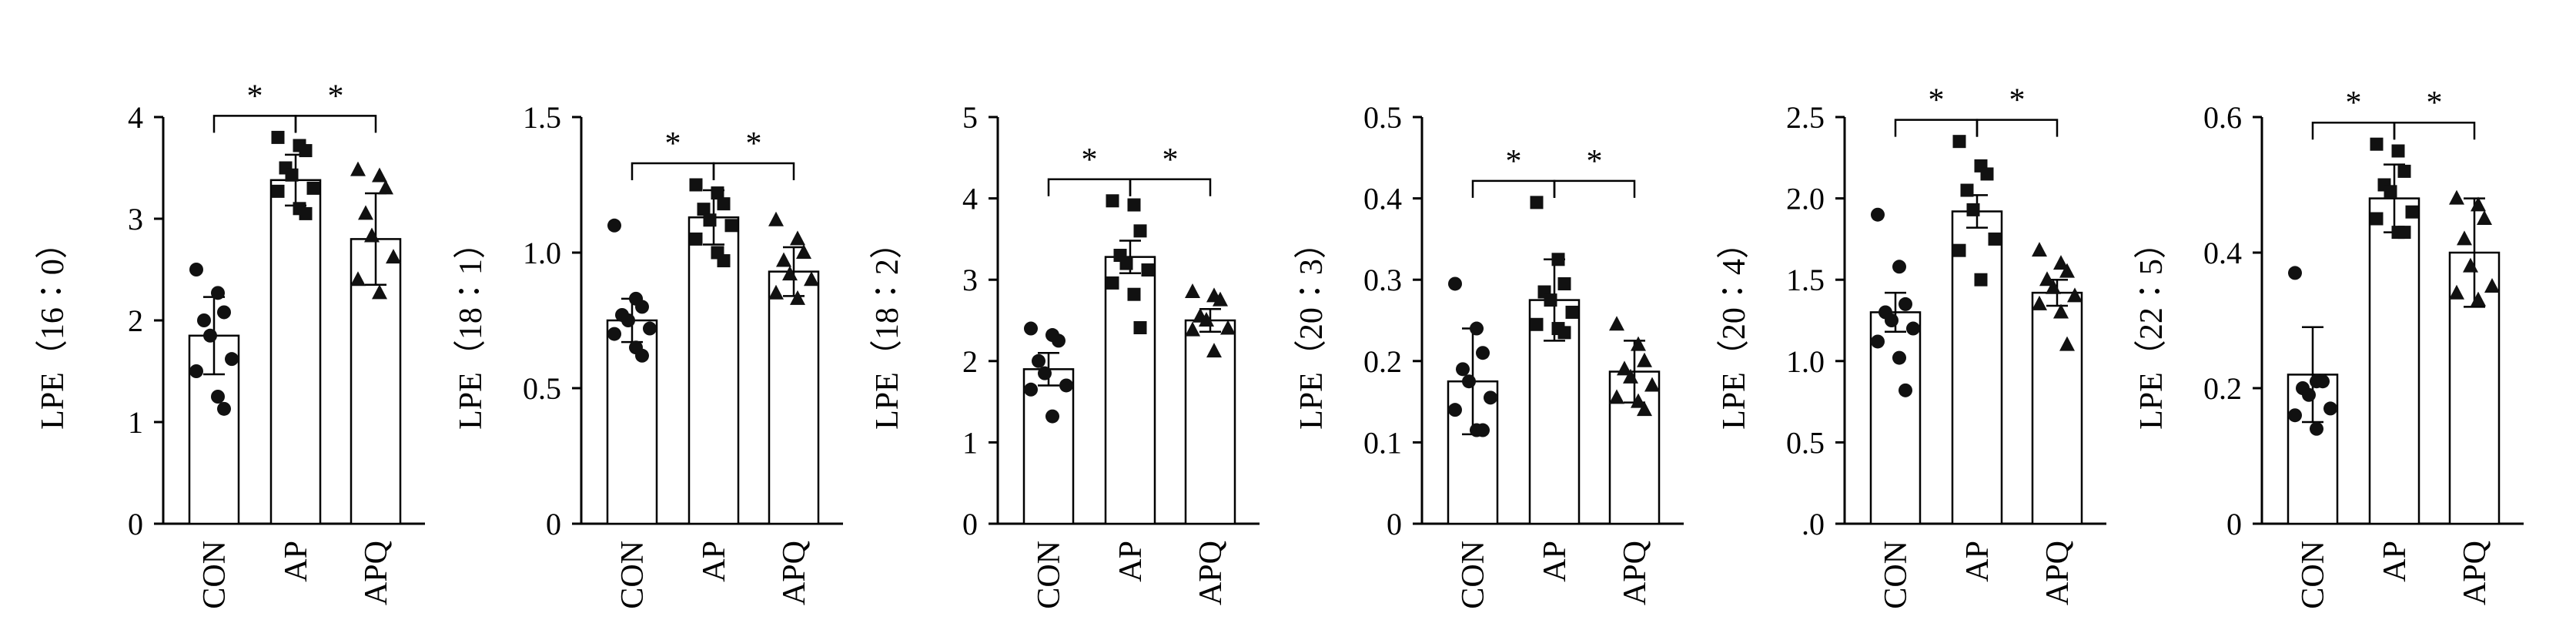 This screenshot has height=630, width=2576. Describe the element at coordinates (648, 355) in the screenshot. I see `chart-panel-2: 0 0.5 1.0 1.5 LPE（18∶1） CON AP APQ * *` at that location.